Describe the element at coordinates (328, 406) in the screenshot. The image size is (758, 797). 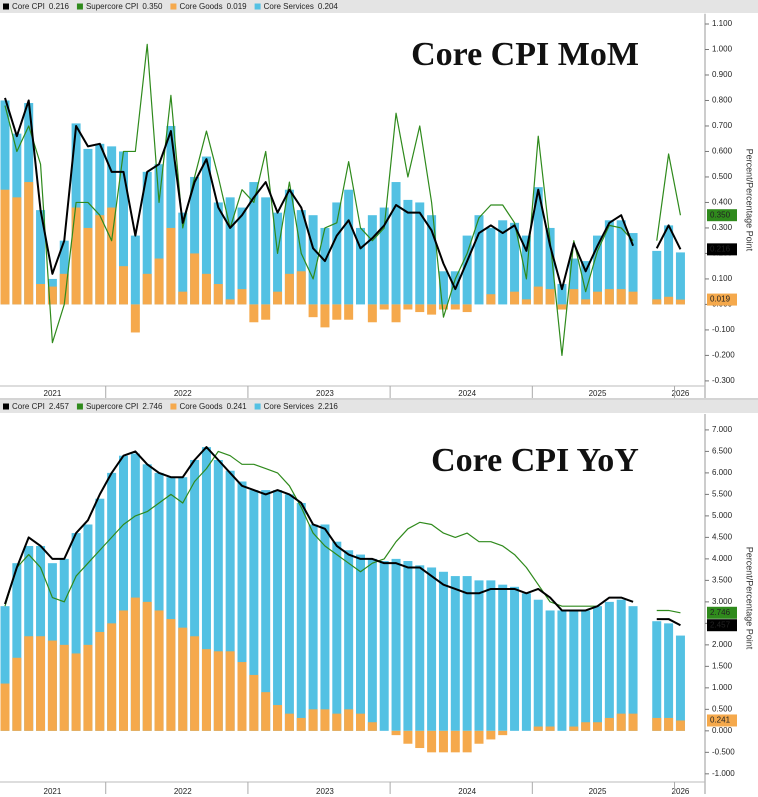
I see `legend-value: 2.216` at that location.